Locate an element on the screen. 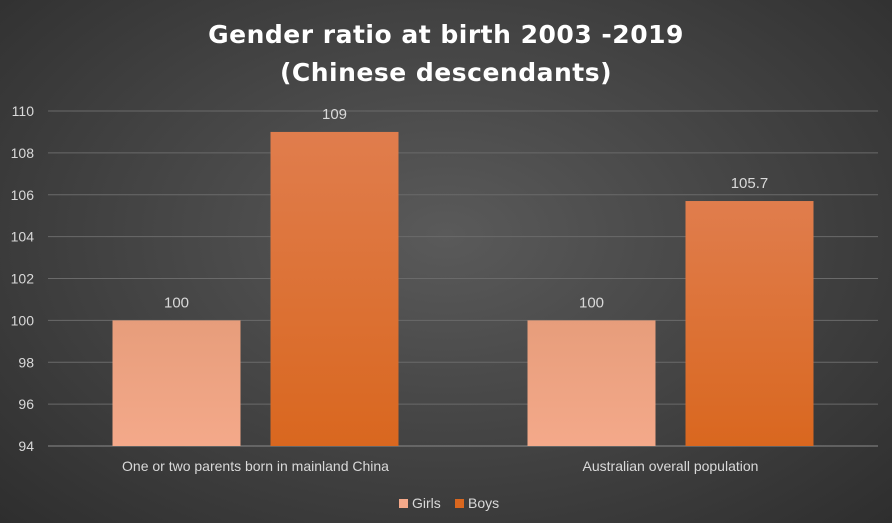 The width and height of the screenshot is (892, 523). y-tick-label: 96 is located at coordinates (26, 404).